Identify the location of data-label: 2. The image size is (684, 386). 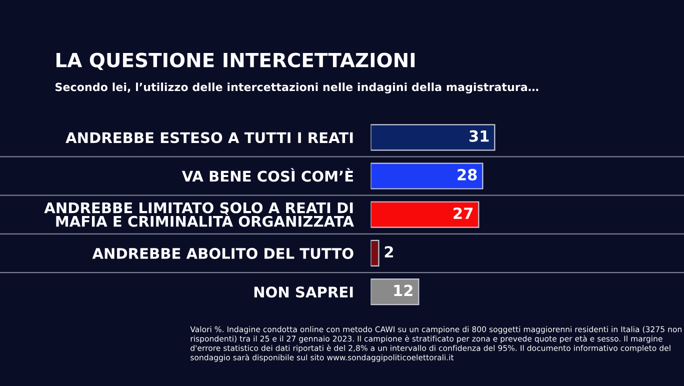
(388, 252).